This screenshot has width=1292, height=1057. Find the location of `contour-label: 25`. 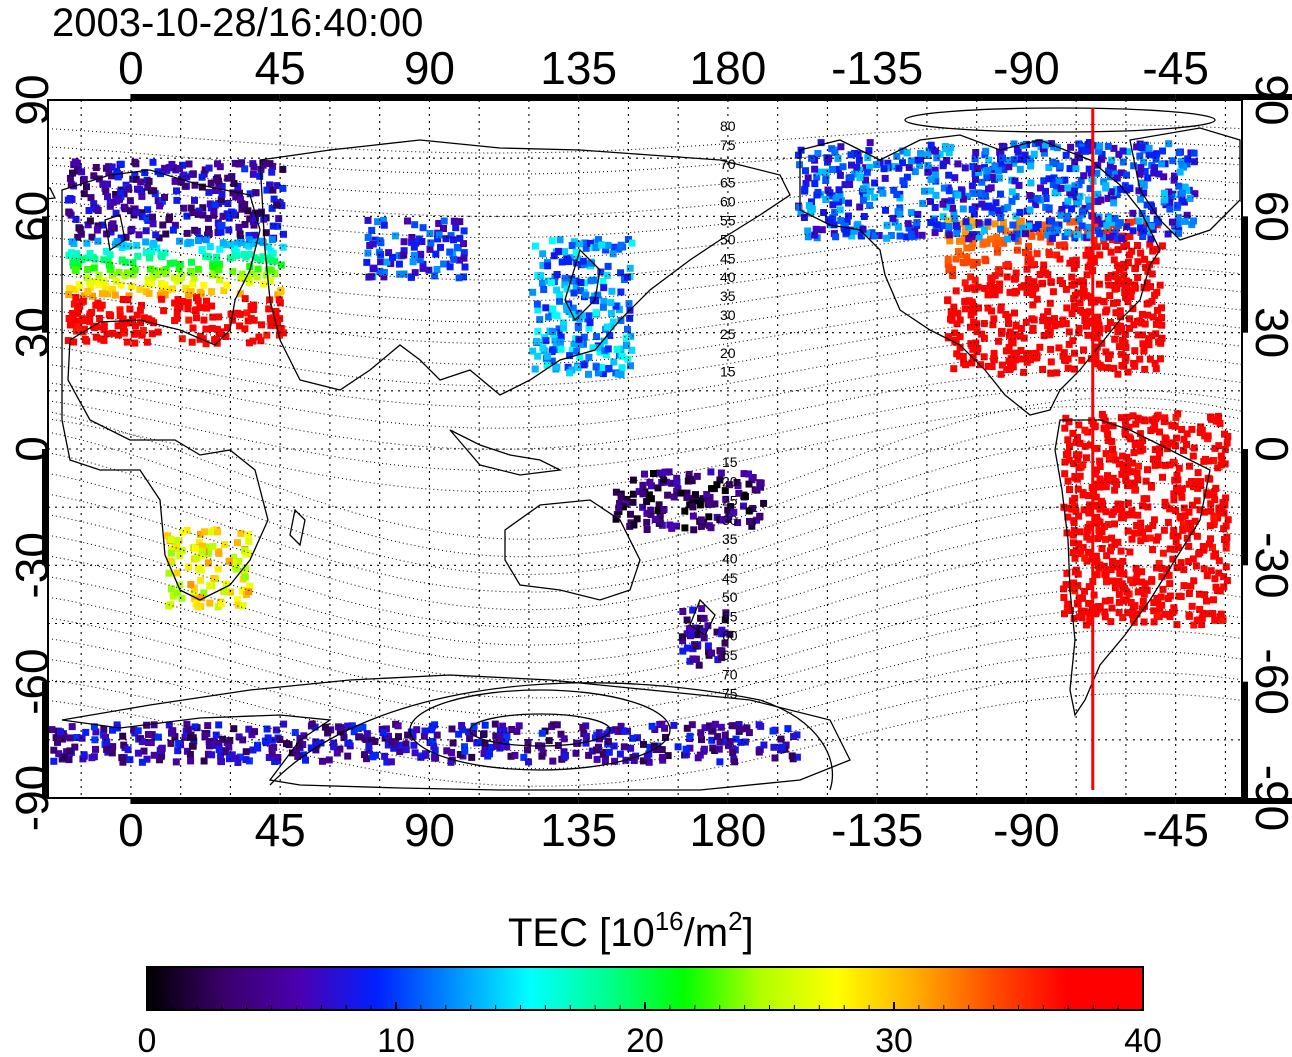

contour-label: 25 is located at coordinates (728, 334).